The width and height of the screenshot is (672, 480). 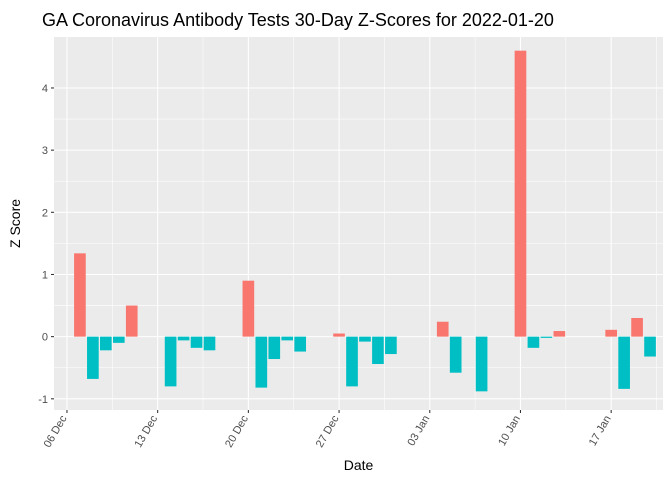 What do you see at coordinates (43, 400) in the screenshot?
I see `y-tick-label: -1` at bounding box center [43, 400].